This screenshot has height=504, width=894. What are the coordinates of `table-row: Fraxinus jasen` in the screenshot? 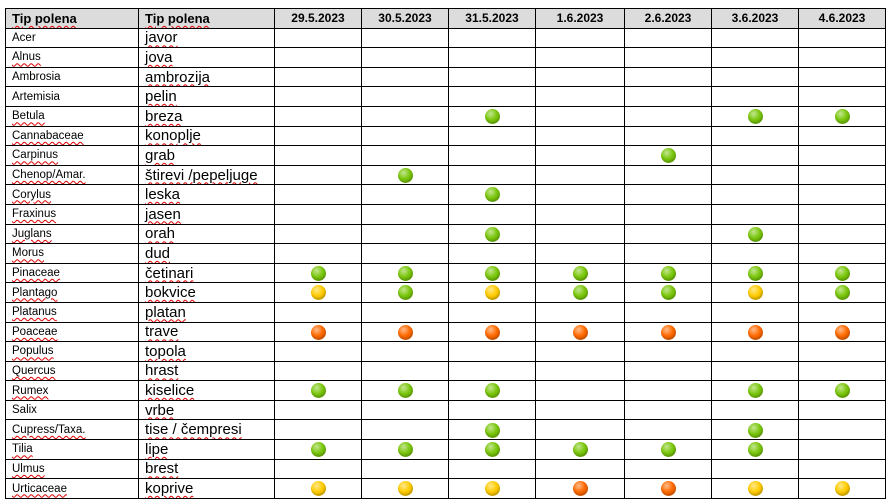 It's located at (445, 214).